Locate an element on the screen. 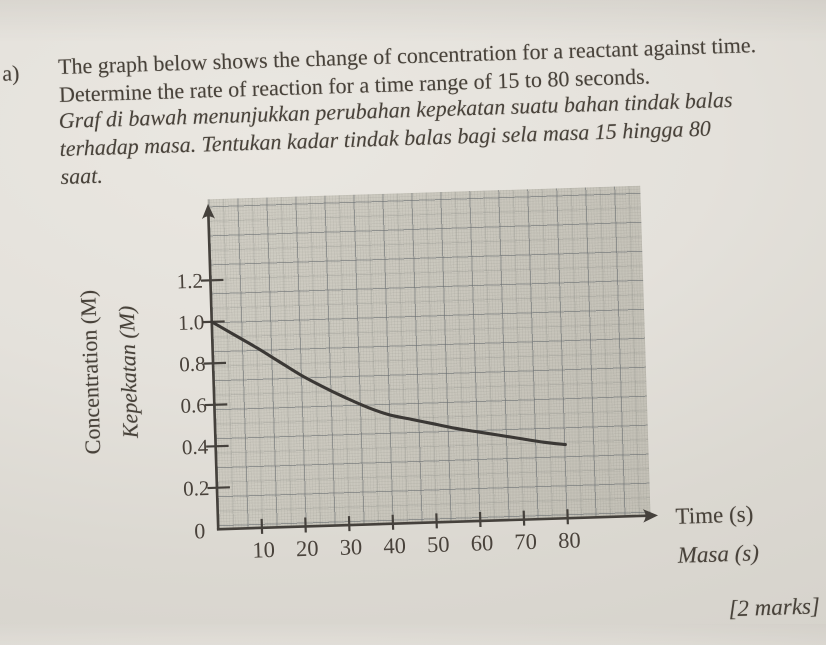 Image resolution: width=826 pixels, height=645 pixels. origin-label: 0 is located at coordinates (200, 530).